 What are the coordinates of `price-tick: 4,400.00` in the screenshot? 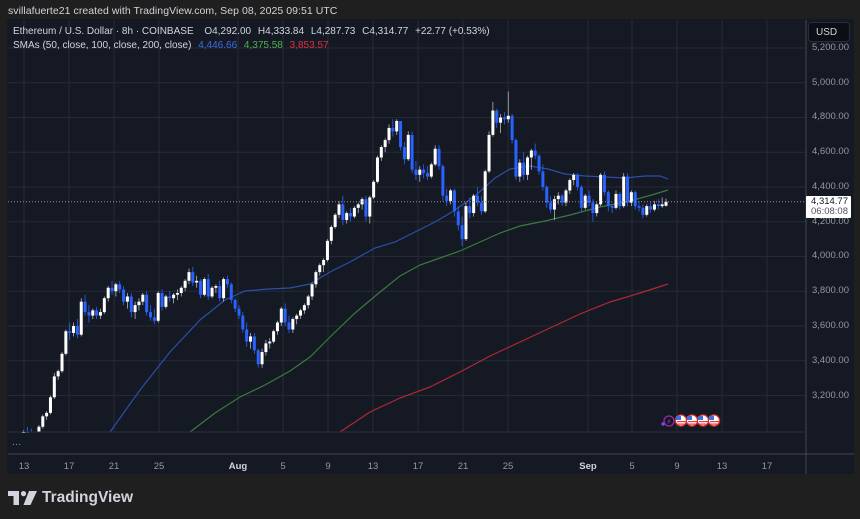 It's located at (830, 186).